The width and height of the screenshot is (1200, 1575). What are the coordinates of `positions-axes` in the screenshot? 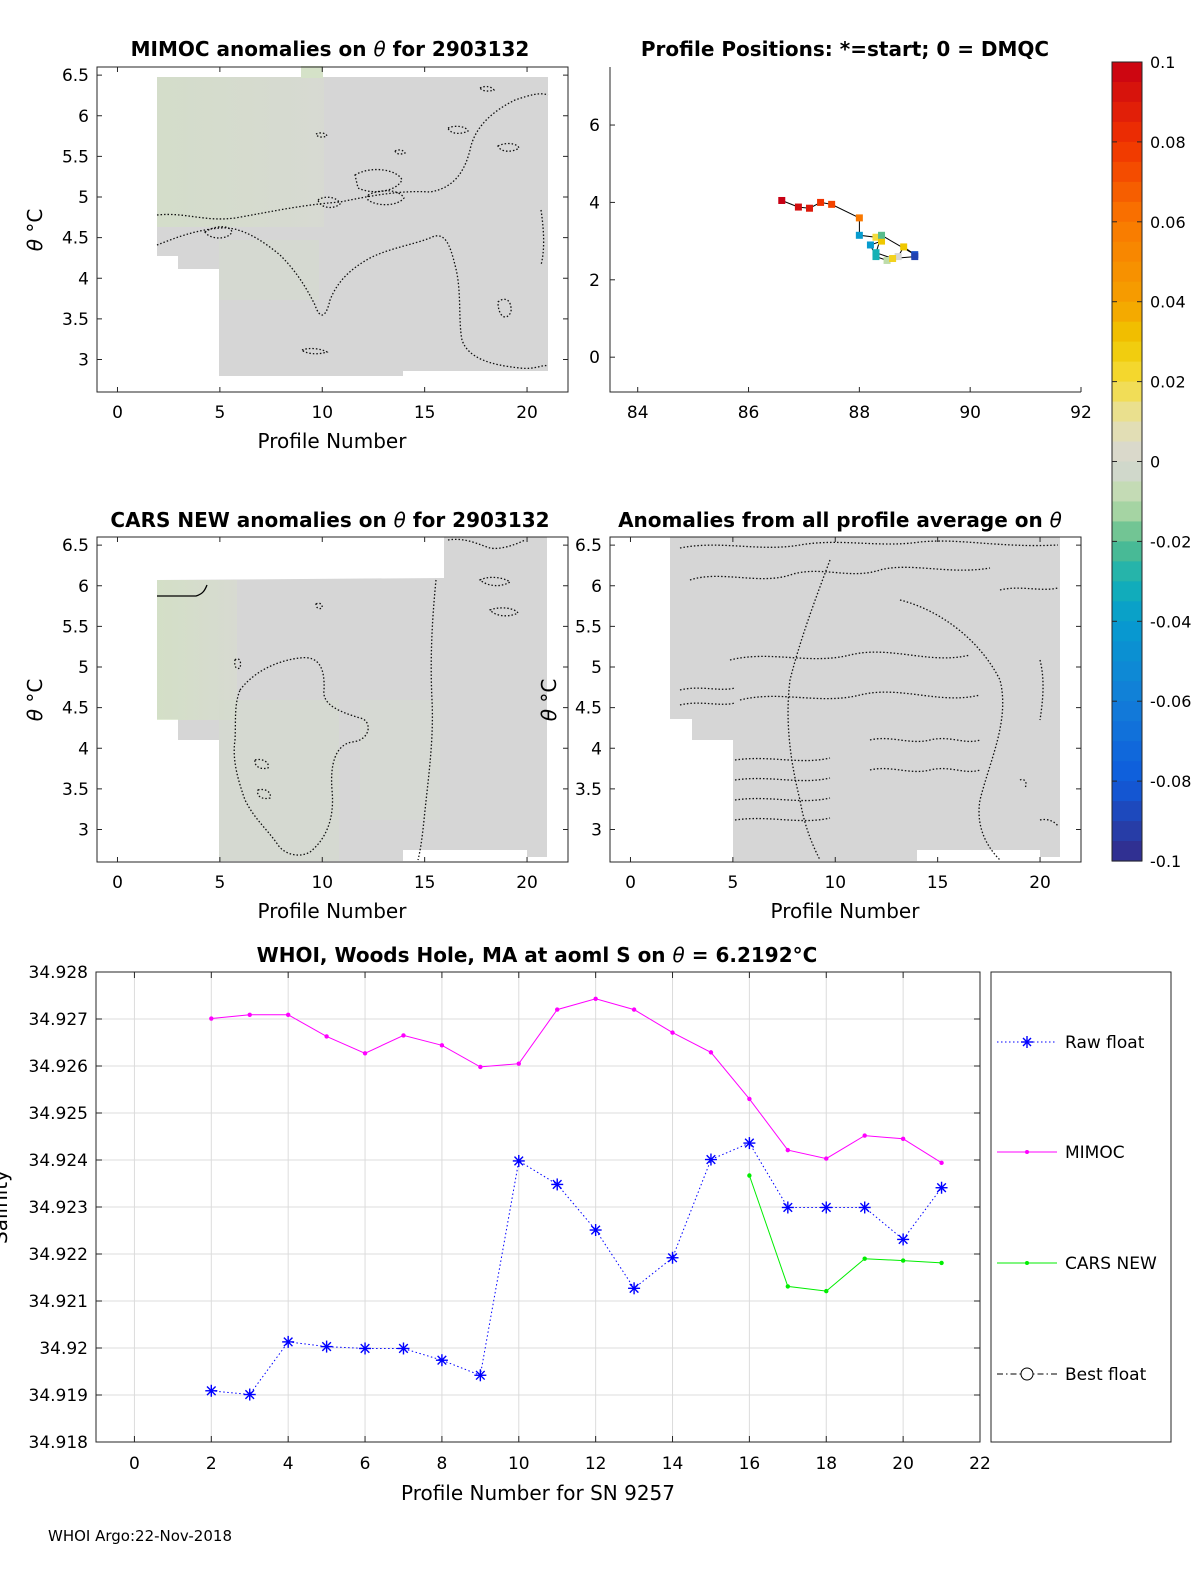 It's located at (845, 230).